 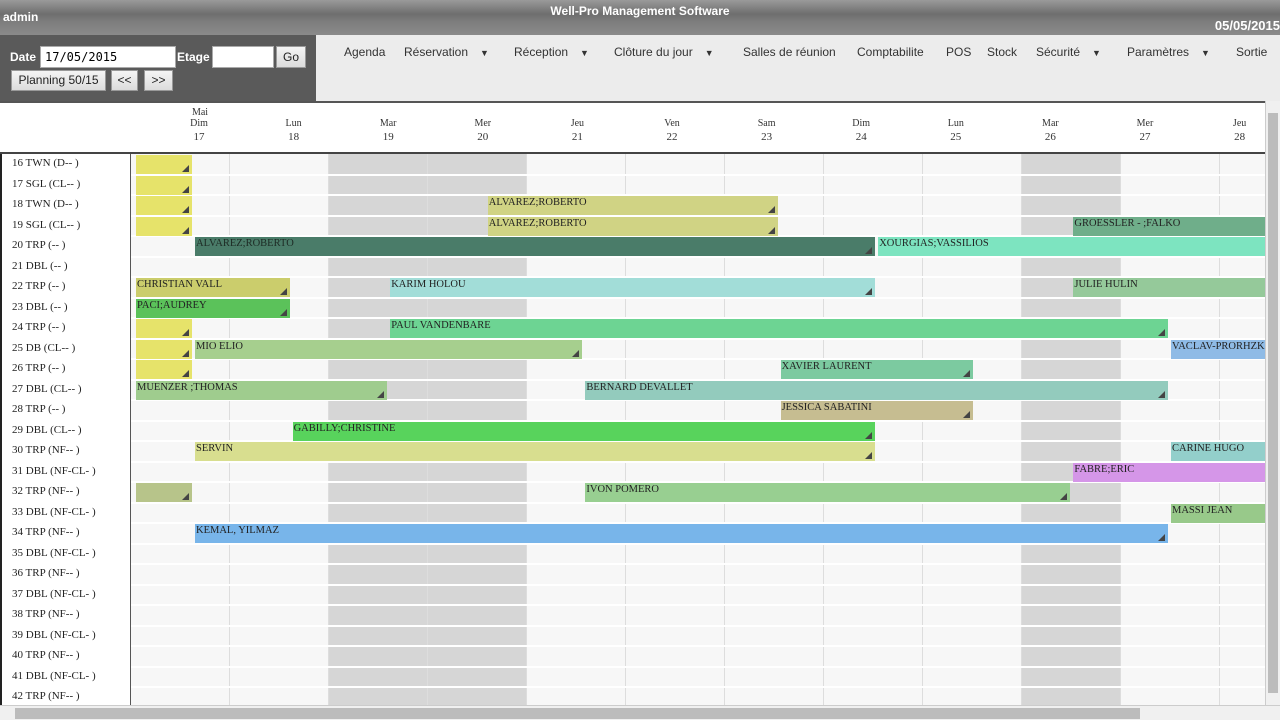 What do you see at coordinates (39, 368) in the screenshot?
I see `room-label: 26 TRP (-- )` at bounding box center [39, 368].